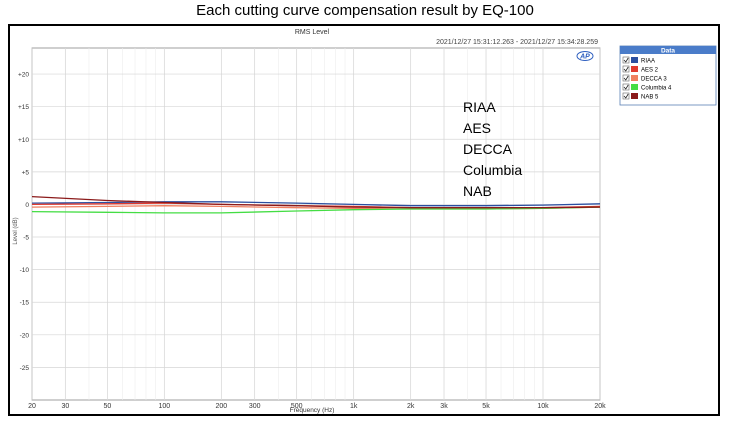 The width and height of the screenshot is (730, 424). What do you see at coordinates (16, 230) in the screenshot?
I see `y-axis-label: Level (dB)` at bounding box center [16, 230].